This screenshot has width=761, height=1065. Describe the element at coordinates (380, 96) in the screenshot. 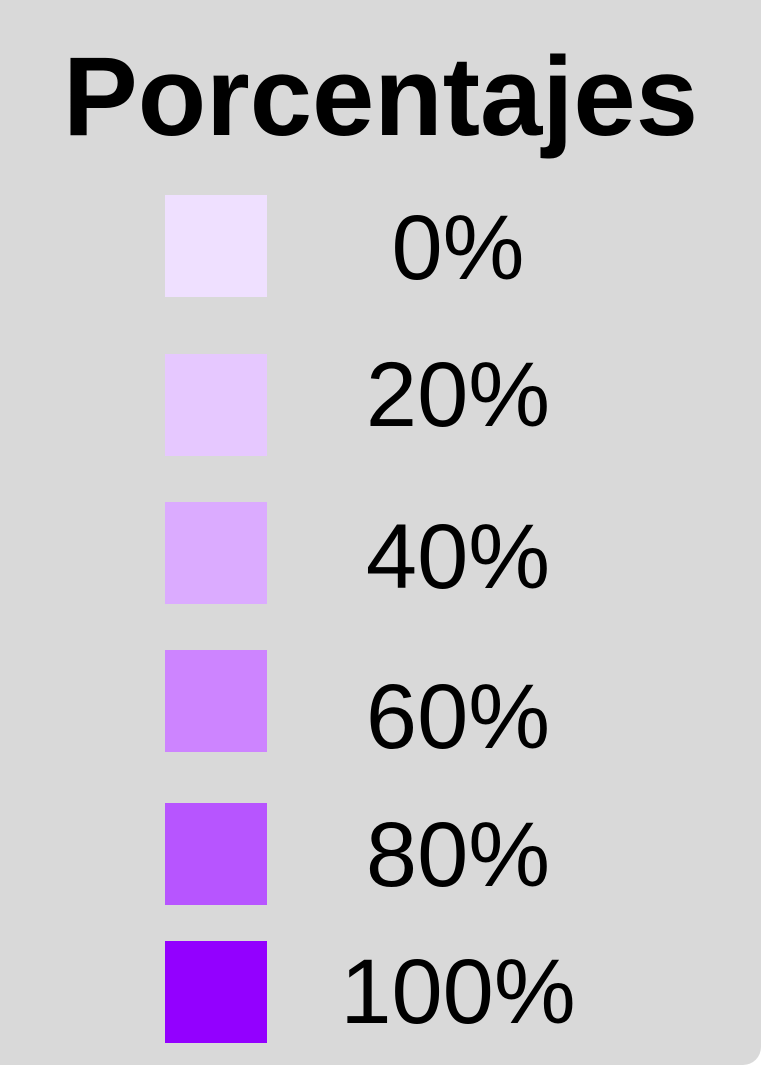

I see `legend-title: Porcentajes` at that location.